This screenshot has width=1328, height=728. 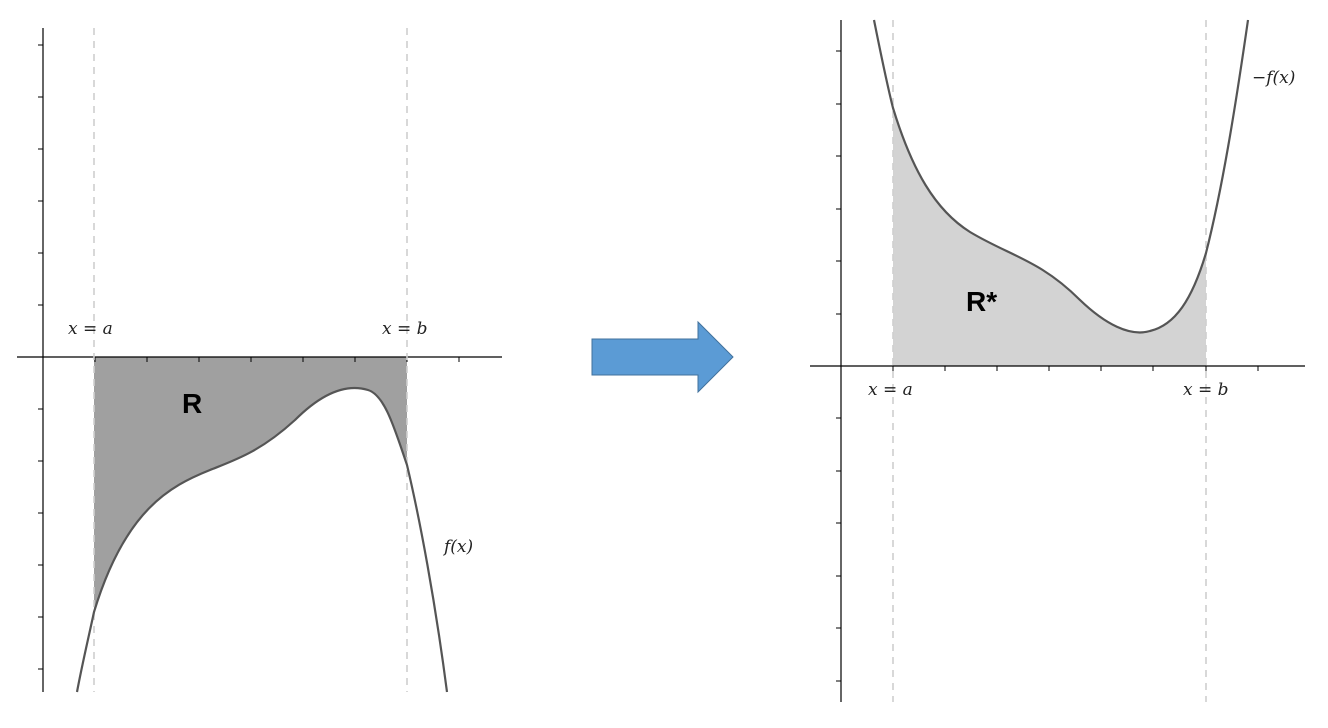 I want to click on region-r-label: R, so click(x=192, y=403).